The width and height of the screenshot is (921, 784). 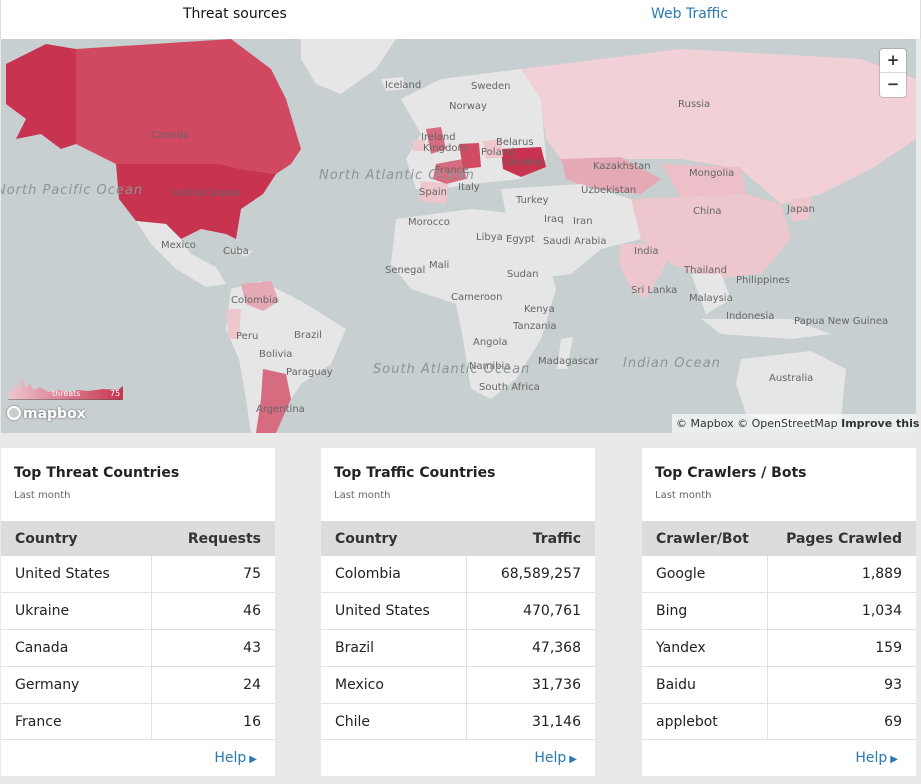 I want to click on row-name: France, so click(x=76, y=722).